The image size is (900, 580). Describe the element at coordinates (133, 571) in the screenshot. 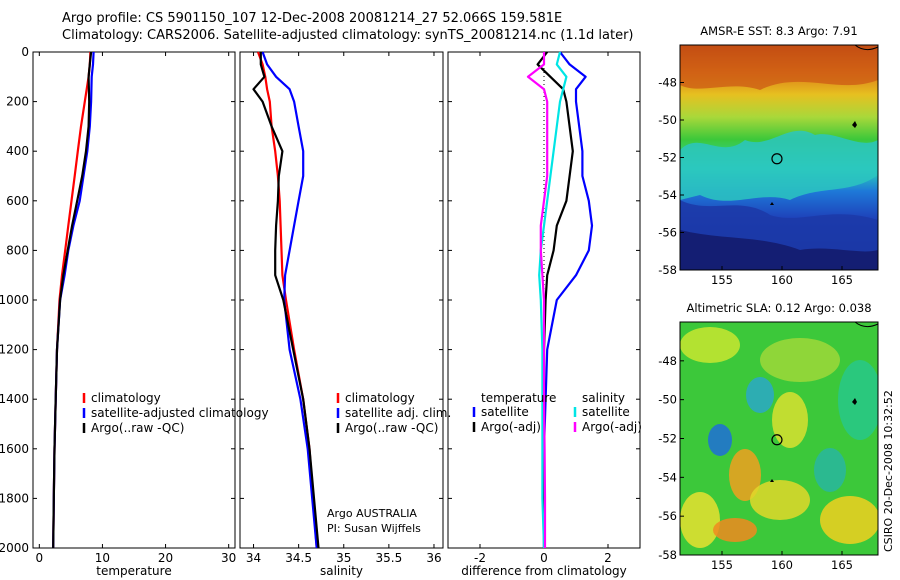

I see `x-axis-label: temperature` at that location.